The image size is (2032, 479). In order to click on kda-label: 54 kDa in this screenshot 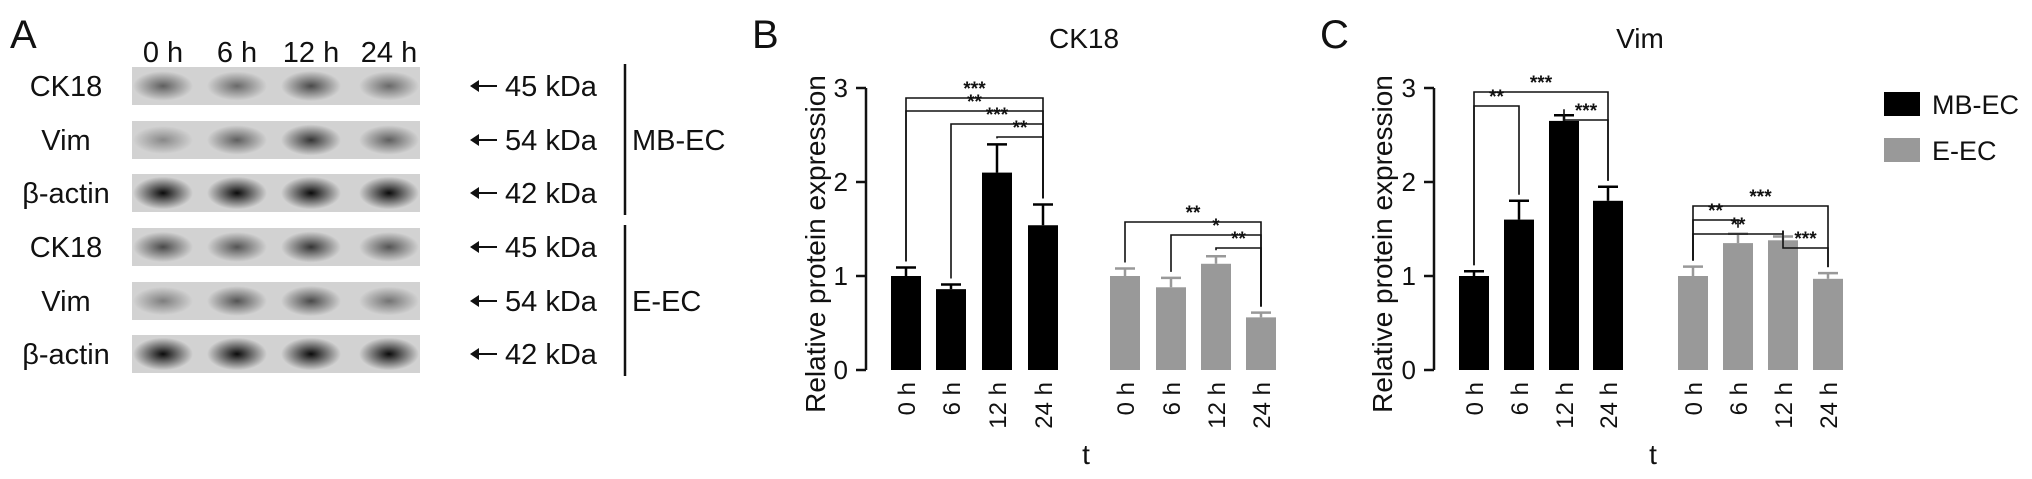, I will do `click(551, 141)`.